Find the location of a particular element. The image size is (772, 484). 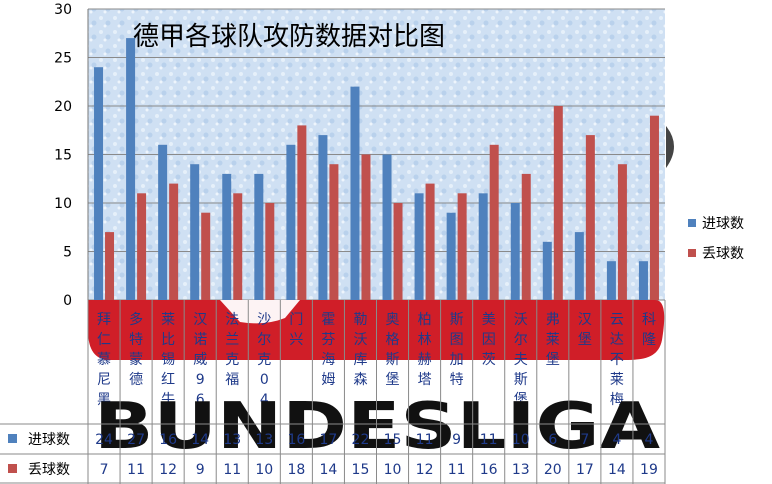

category-label: 汉诺威 9 6 is located at coordinates (200, 360).